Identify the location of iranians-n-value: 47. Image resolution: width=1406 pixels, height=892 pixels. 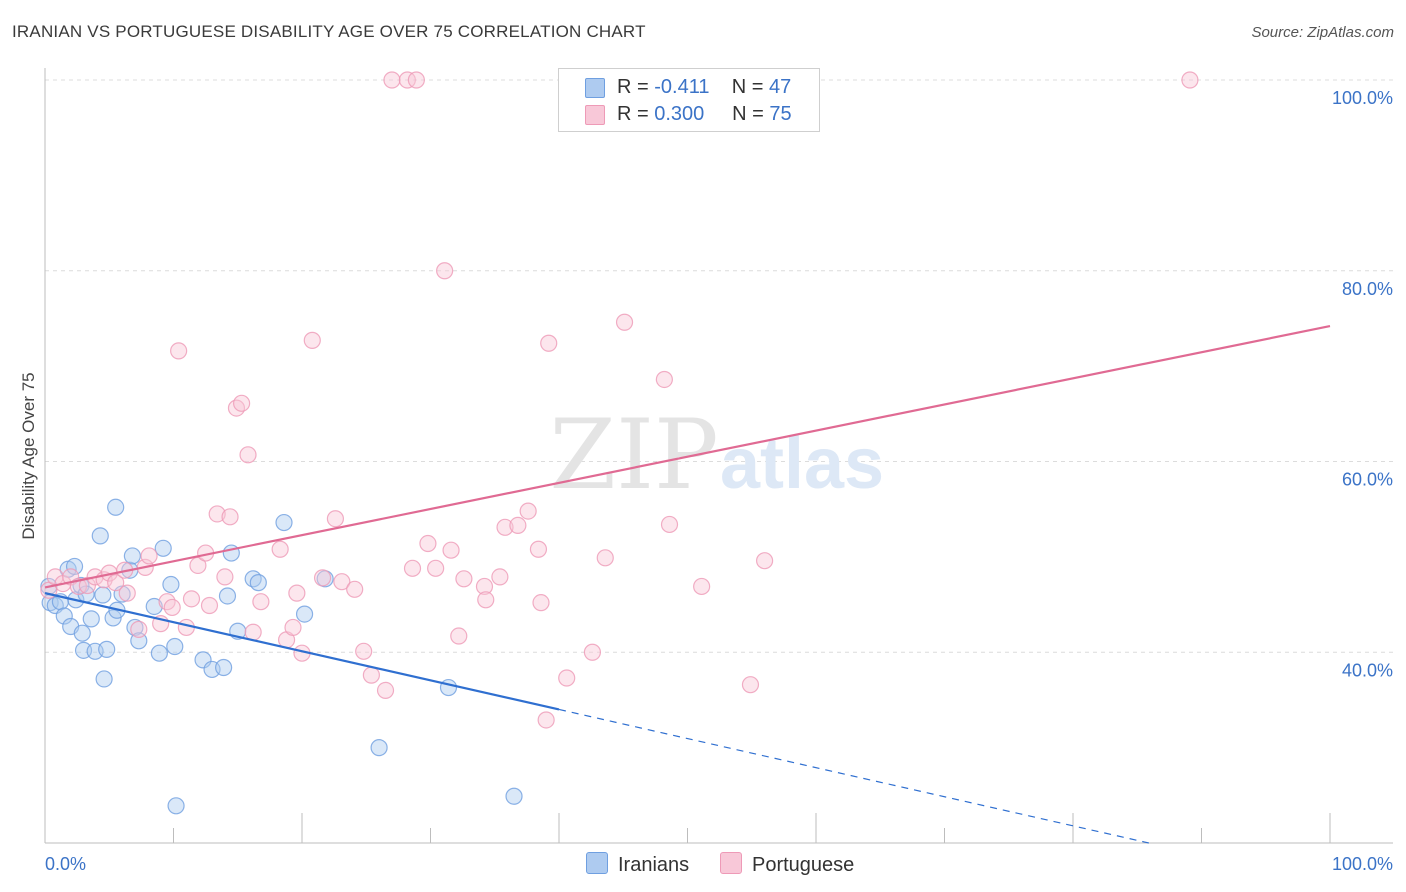
(780, 87).